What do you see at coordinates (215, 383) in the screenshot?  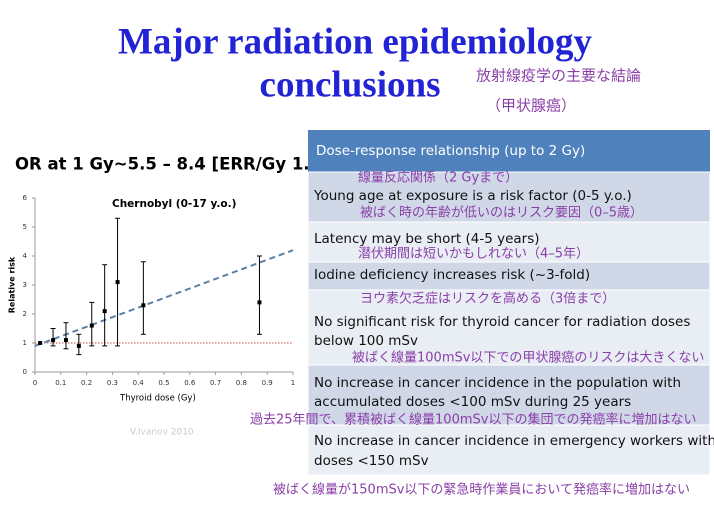 I see `x-tick-label: 0.7` at bounding box center [215, 383].